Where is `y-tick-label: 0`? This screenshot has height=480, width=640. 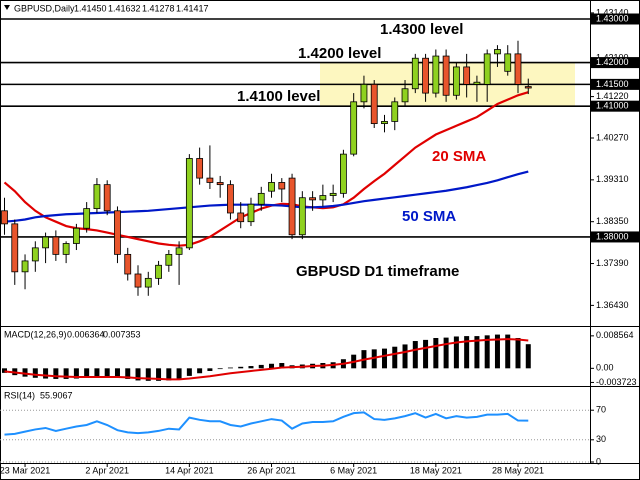 y-tick-label: 0 is located at coordinates (598, 461).